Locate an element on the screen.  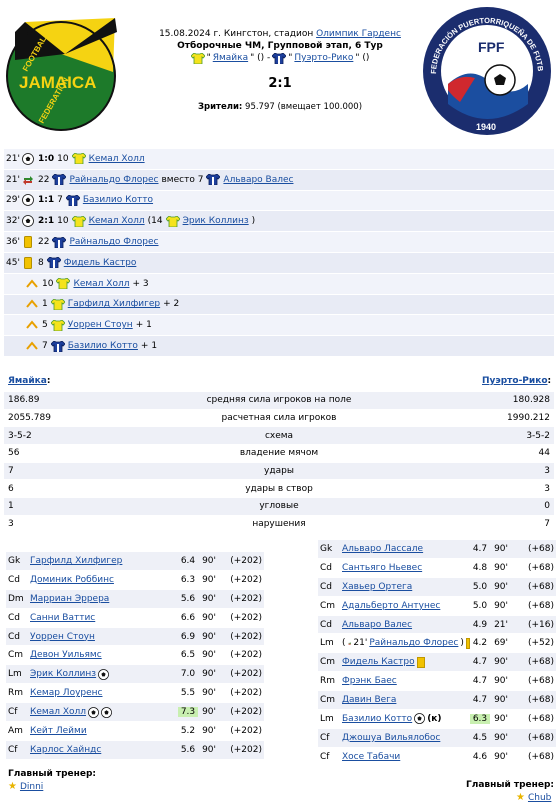
player-bonus: (+52) is located at coordinates (540, 643).